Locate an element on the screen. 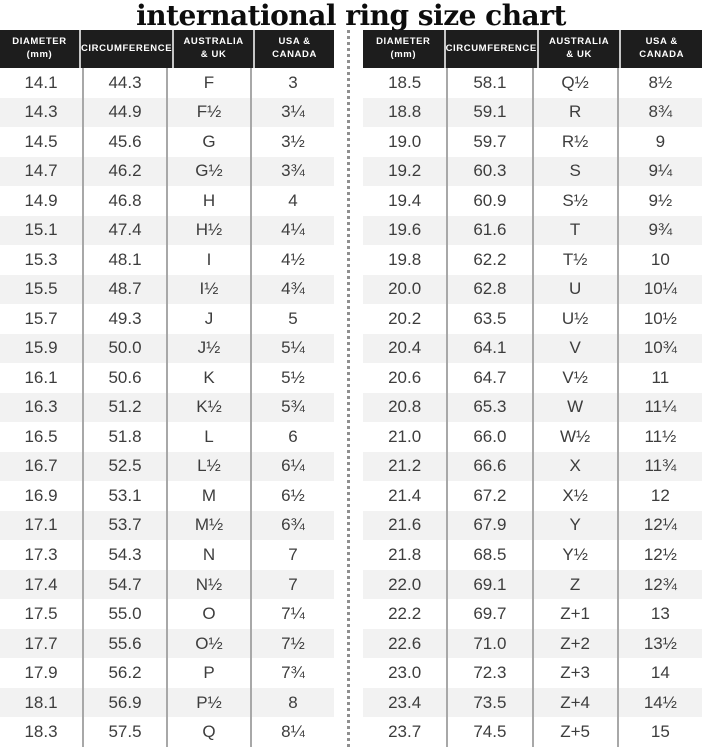 The width and height of the screenshot is (702, 747). table-row: 23.4 73.5 Z+4 14½ is located at coordinates (532, 702).